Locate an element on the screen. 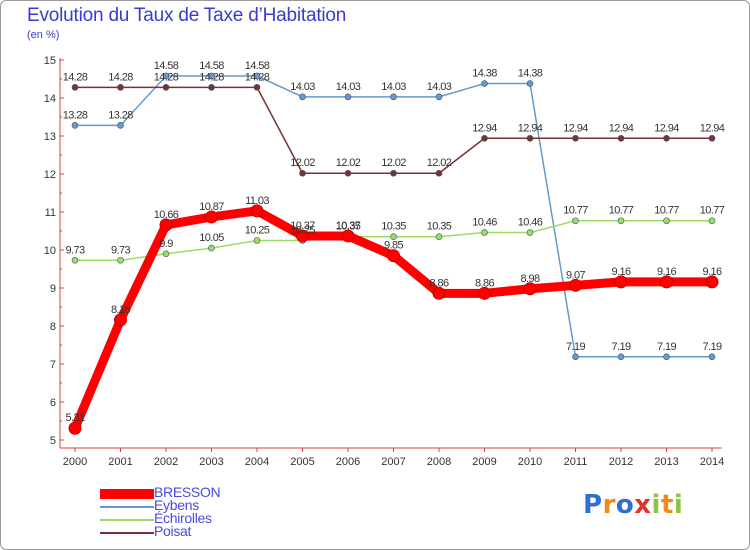  x-tick-label: 2003 is located at coordinates (211, 462).